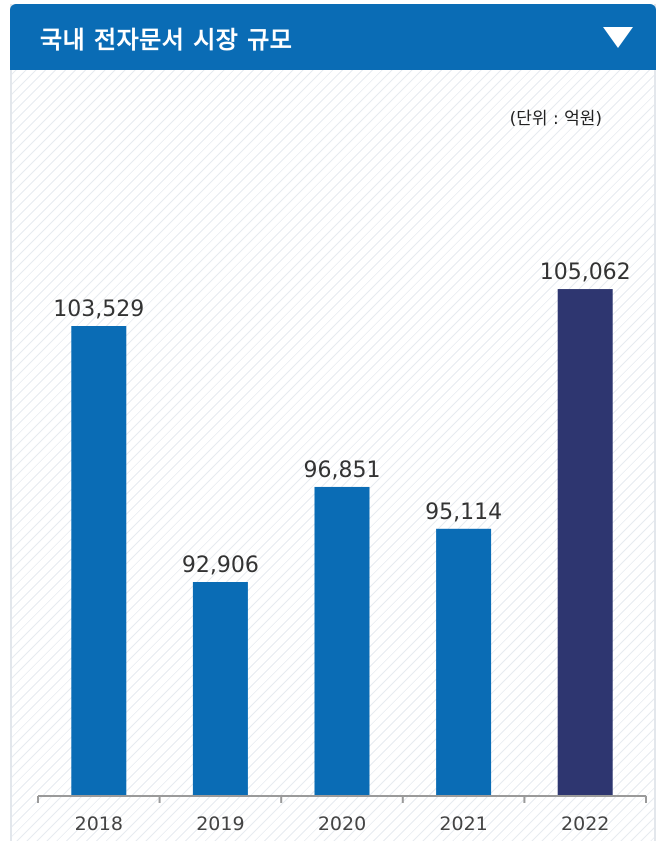 The width and height of the screenshot is (658, 841). I want to click on value-label-2019: 92,906, so click(220, 565).